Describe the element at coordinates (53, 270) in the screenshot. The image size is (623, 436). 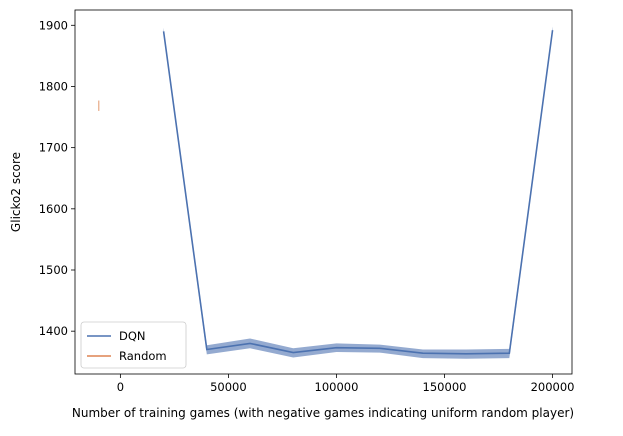
I see `y-tick-label: 1500` at that location.